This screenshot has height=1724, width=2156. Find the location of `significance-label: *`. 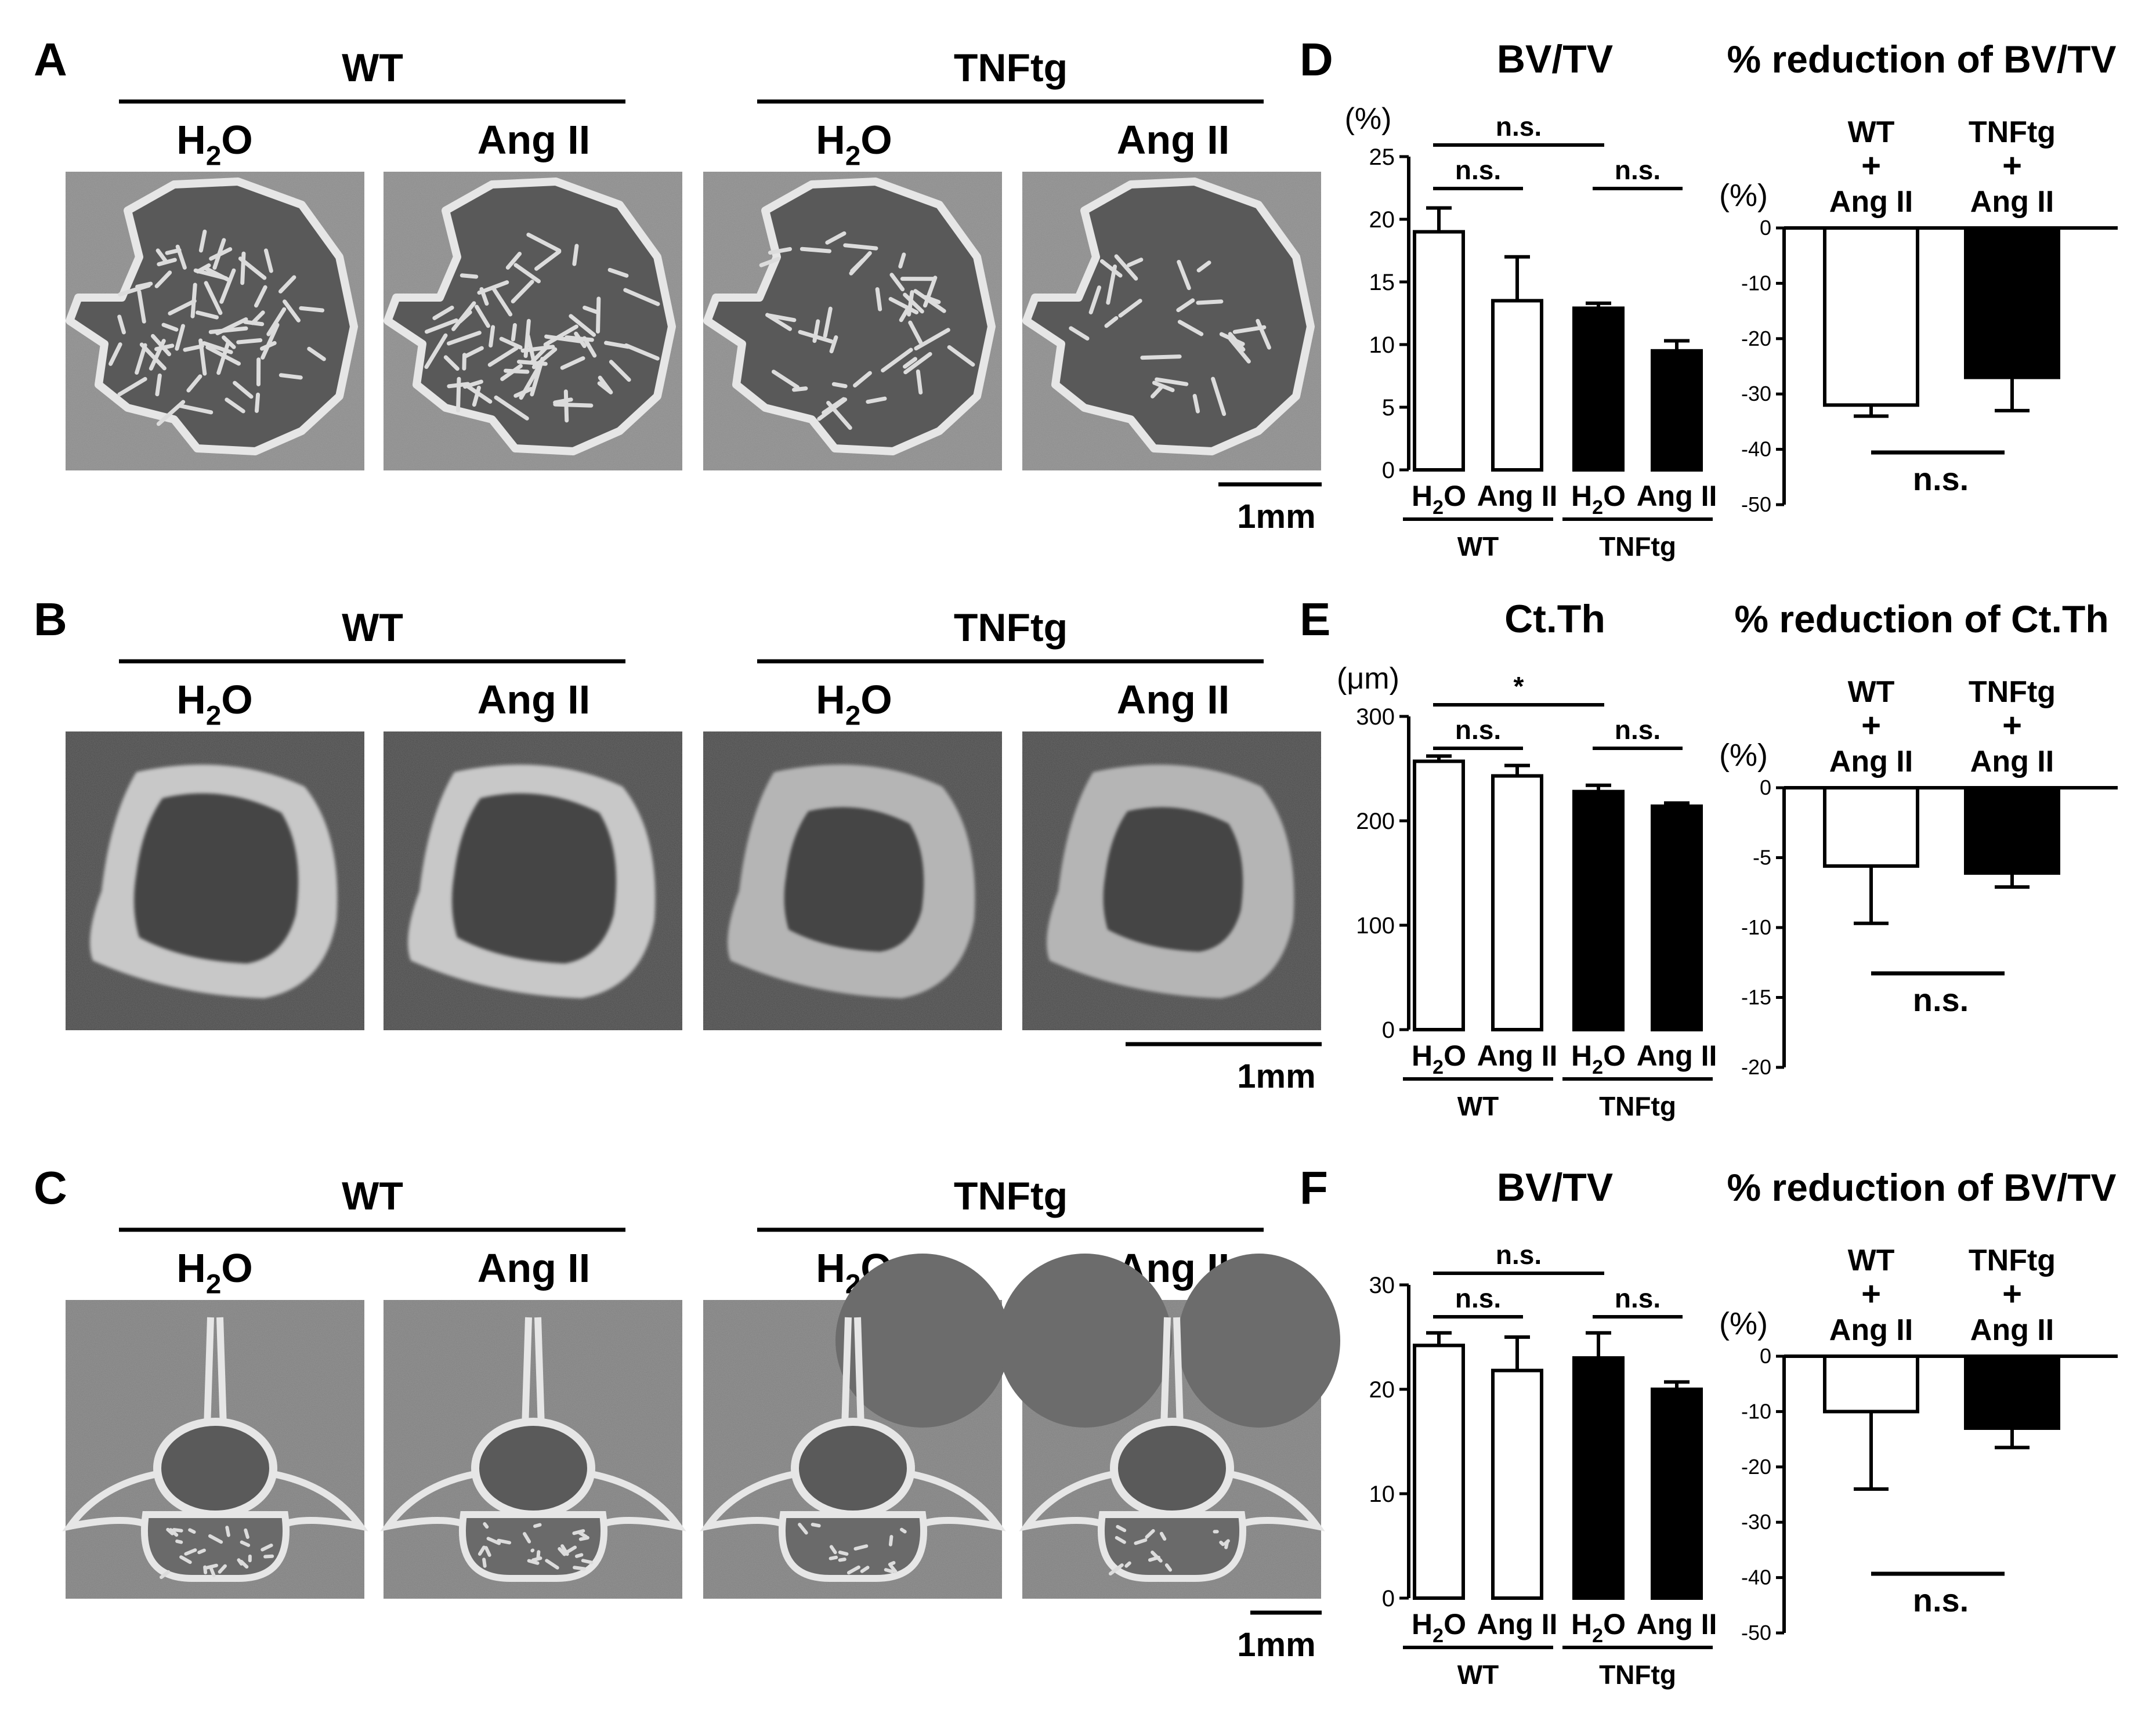

significance-label: * is located at coordinates (1519, 686).